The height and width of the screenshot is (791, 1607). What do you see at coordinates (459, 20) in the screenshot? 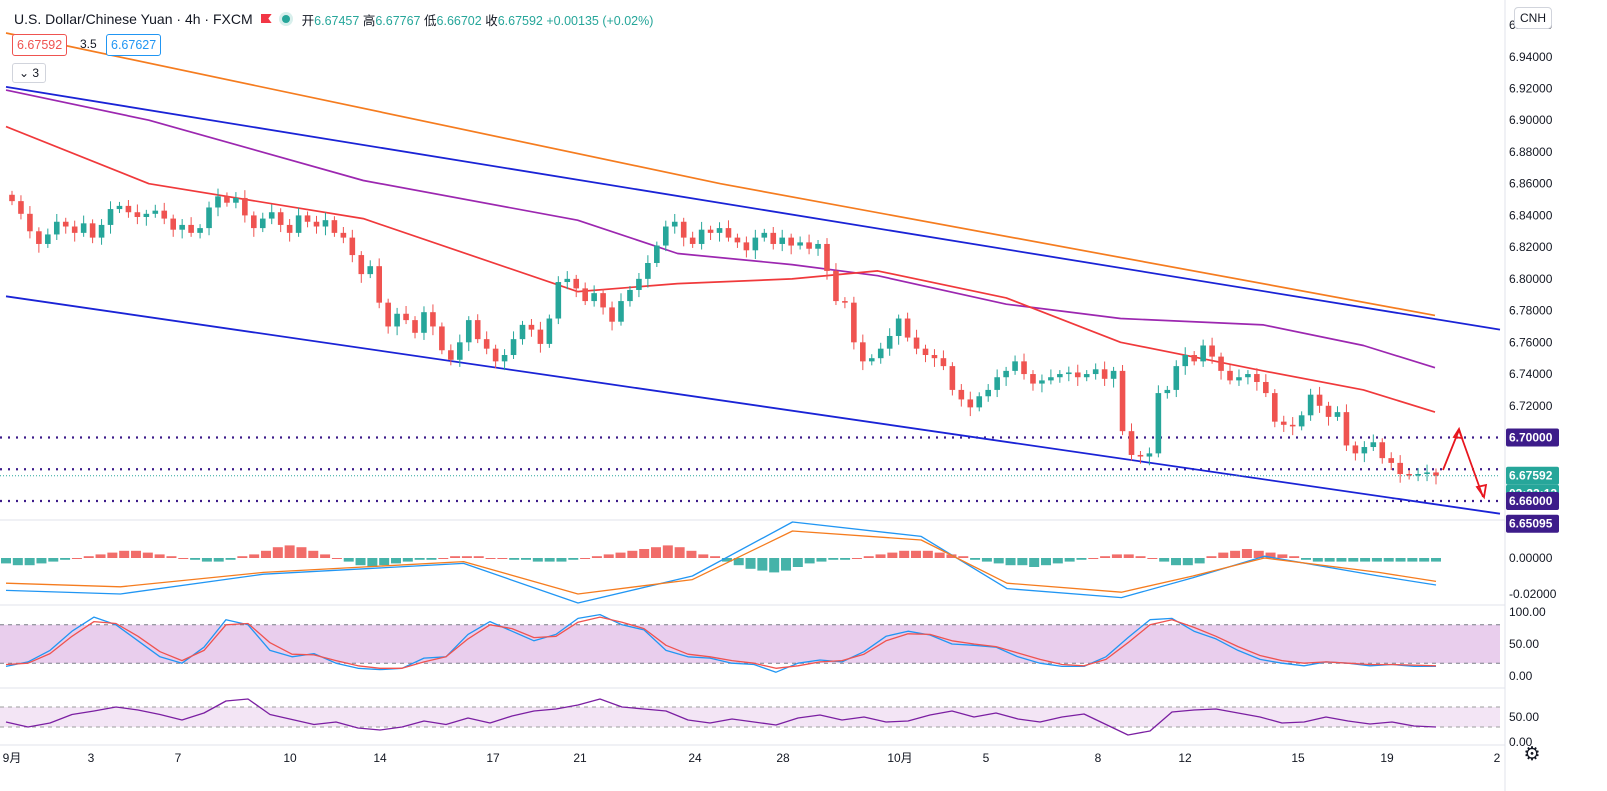
I see `low-value: 6.66702` at bounding box center [459, 20].